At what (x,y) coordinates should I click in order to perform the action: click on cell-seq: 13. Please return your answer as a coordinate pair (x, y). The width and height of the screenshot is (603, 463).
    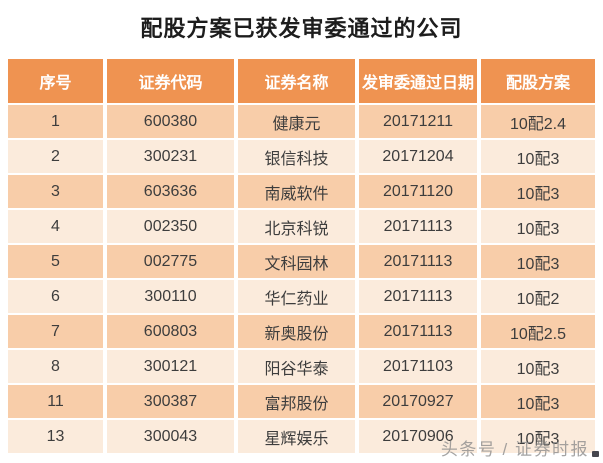
    Looking at the image, I should click on (55, 436).